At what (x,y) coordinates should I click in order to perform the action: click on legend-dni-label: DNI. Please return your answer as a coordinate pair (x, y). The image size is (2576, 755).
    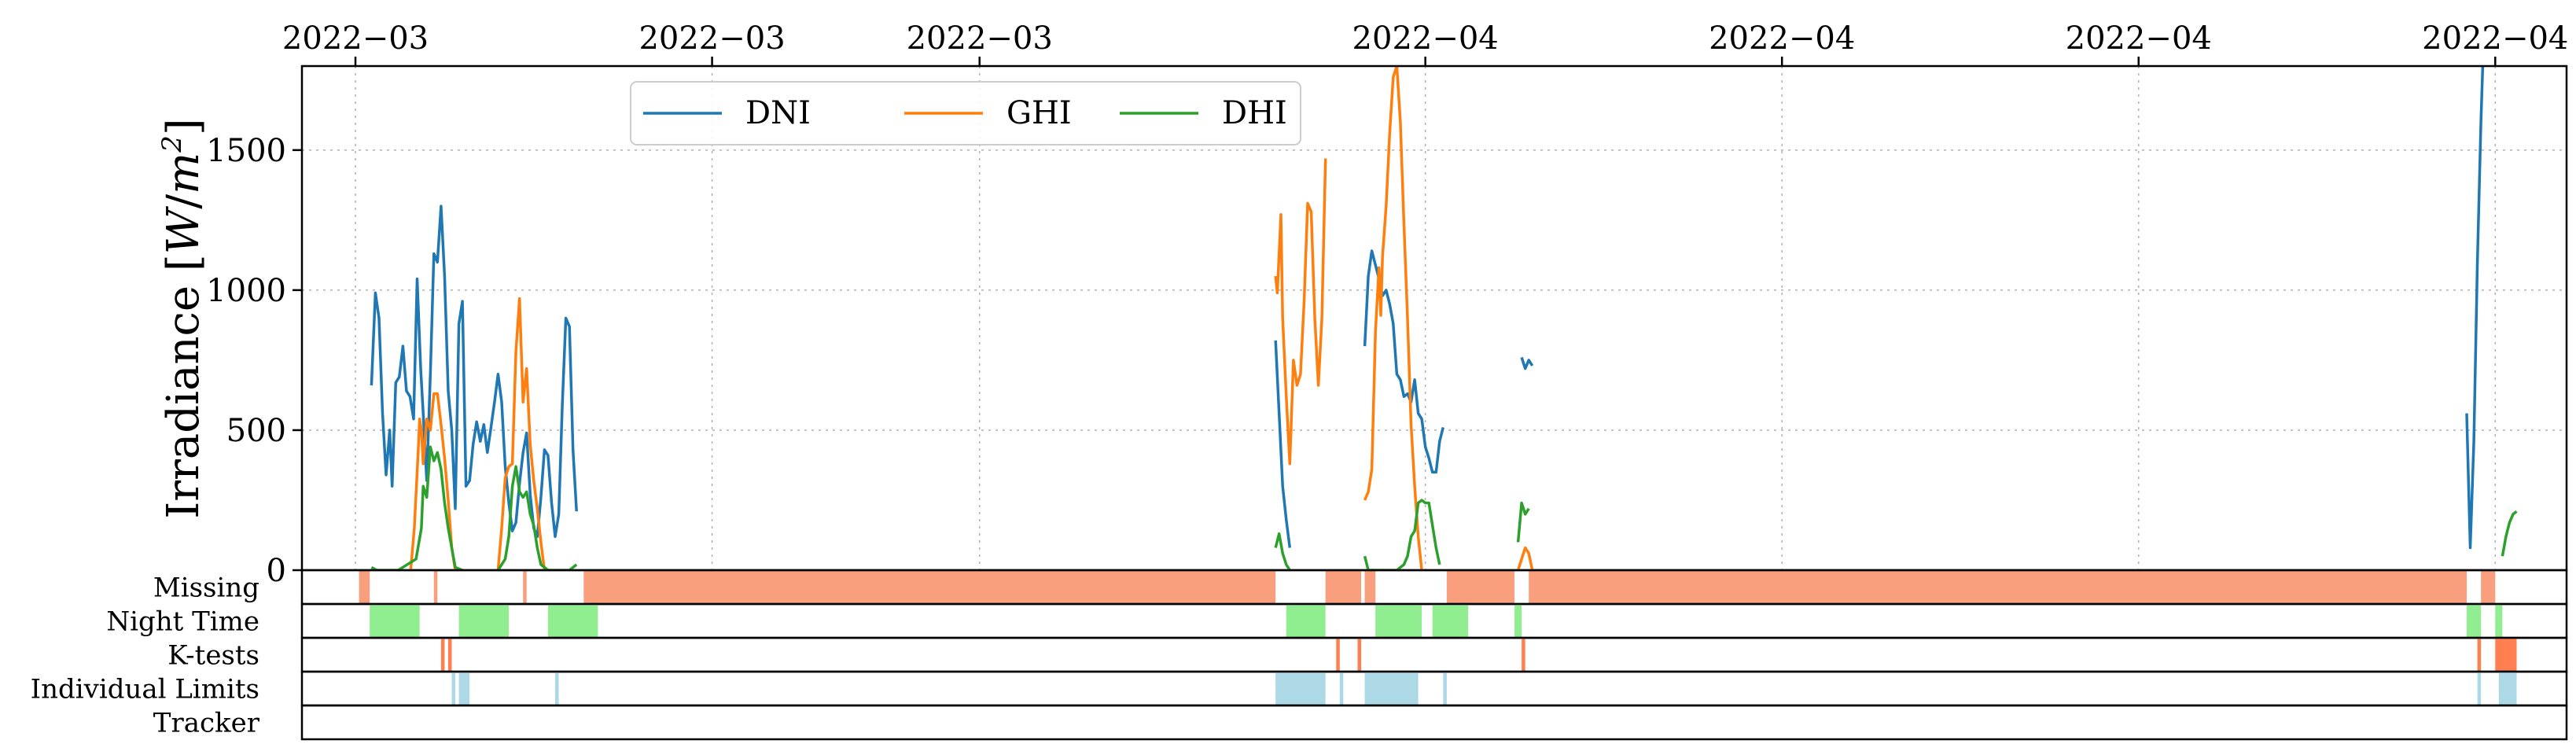
    Looking at the image, I should click on (778, 113).